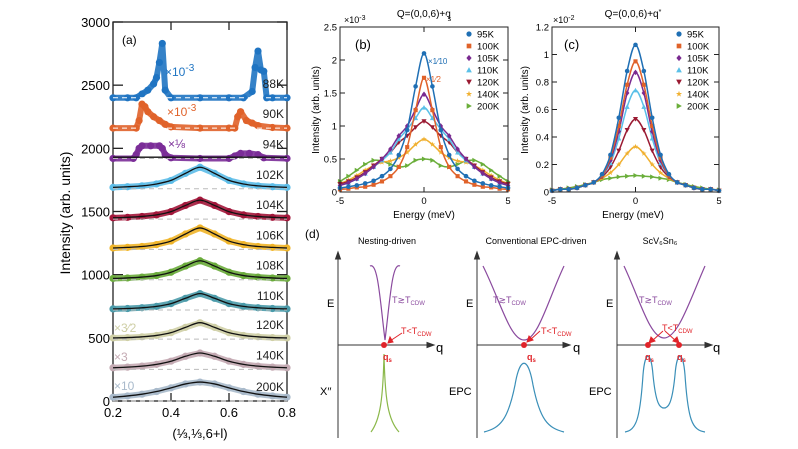 This screenshot has height=449, width=798. I want to click on scale-text: ×3⁄2, so click(125, 328).